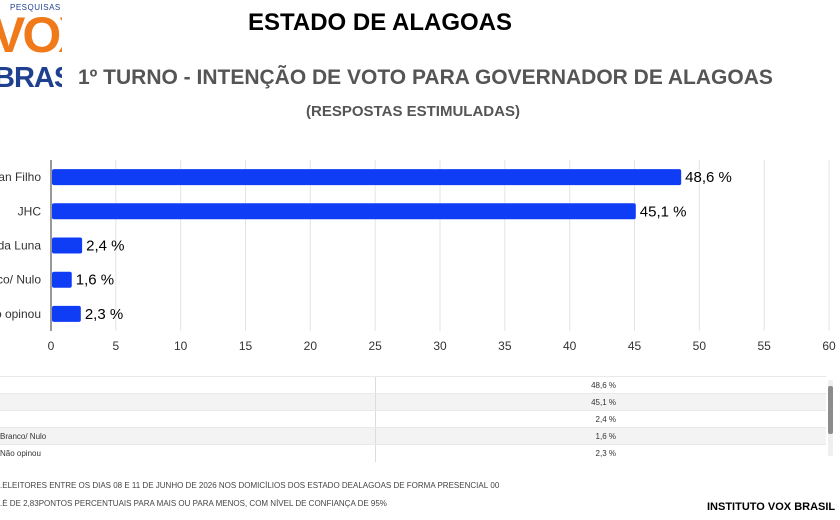 Image resolution: width=840 pixels, height=520 pixels. I want to click on table-cell-value: 2,4 %, so click(605, 419).